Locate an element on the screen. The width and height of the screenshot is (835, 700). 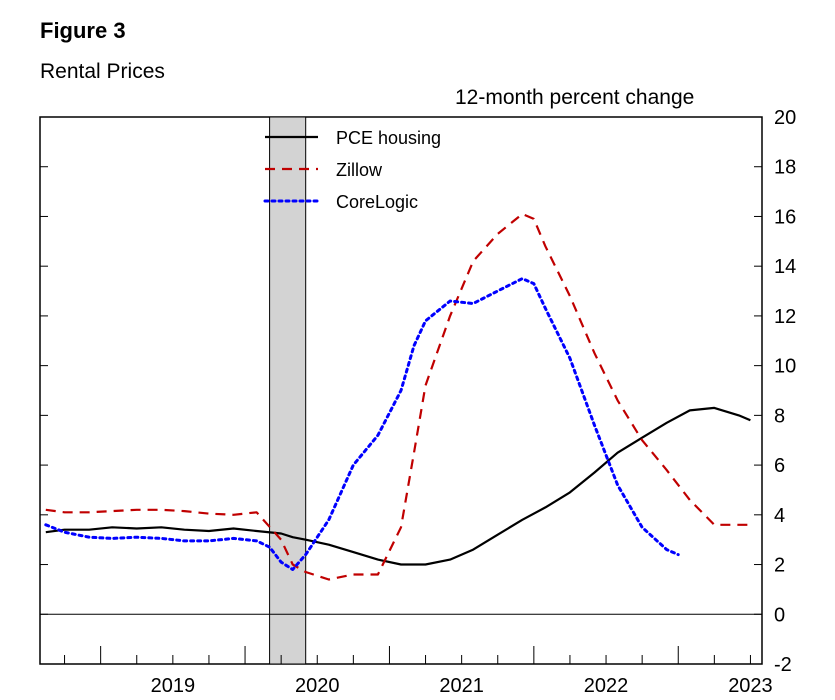
y-tick-label: 10 is located at coordinates (785, 367).